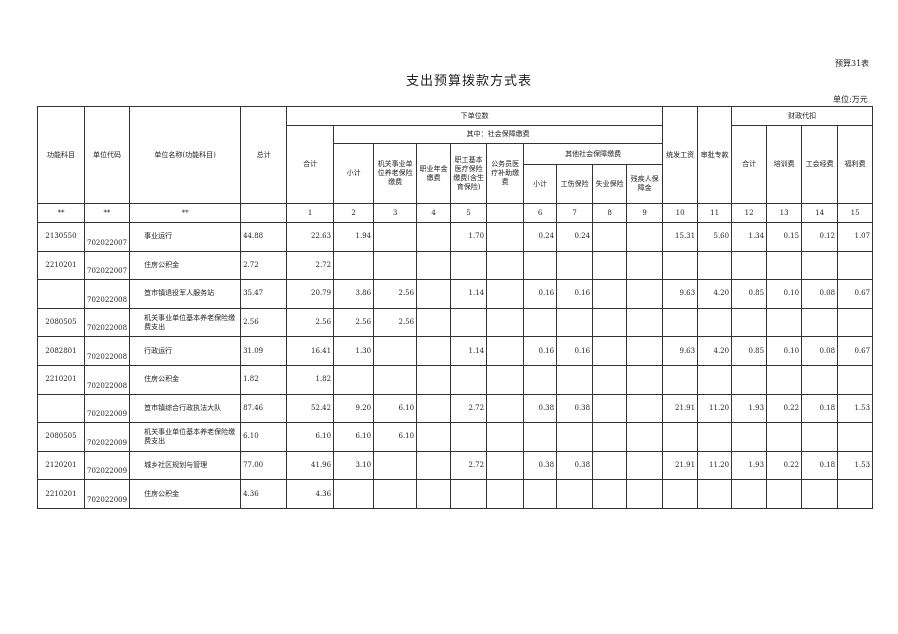 This screenshot has height=634, width=898. What do you see at coordinates (855, 408) in the screenshot?
I see `value-cell: 1.53` at bounding box center [855, 408].